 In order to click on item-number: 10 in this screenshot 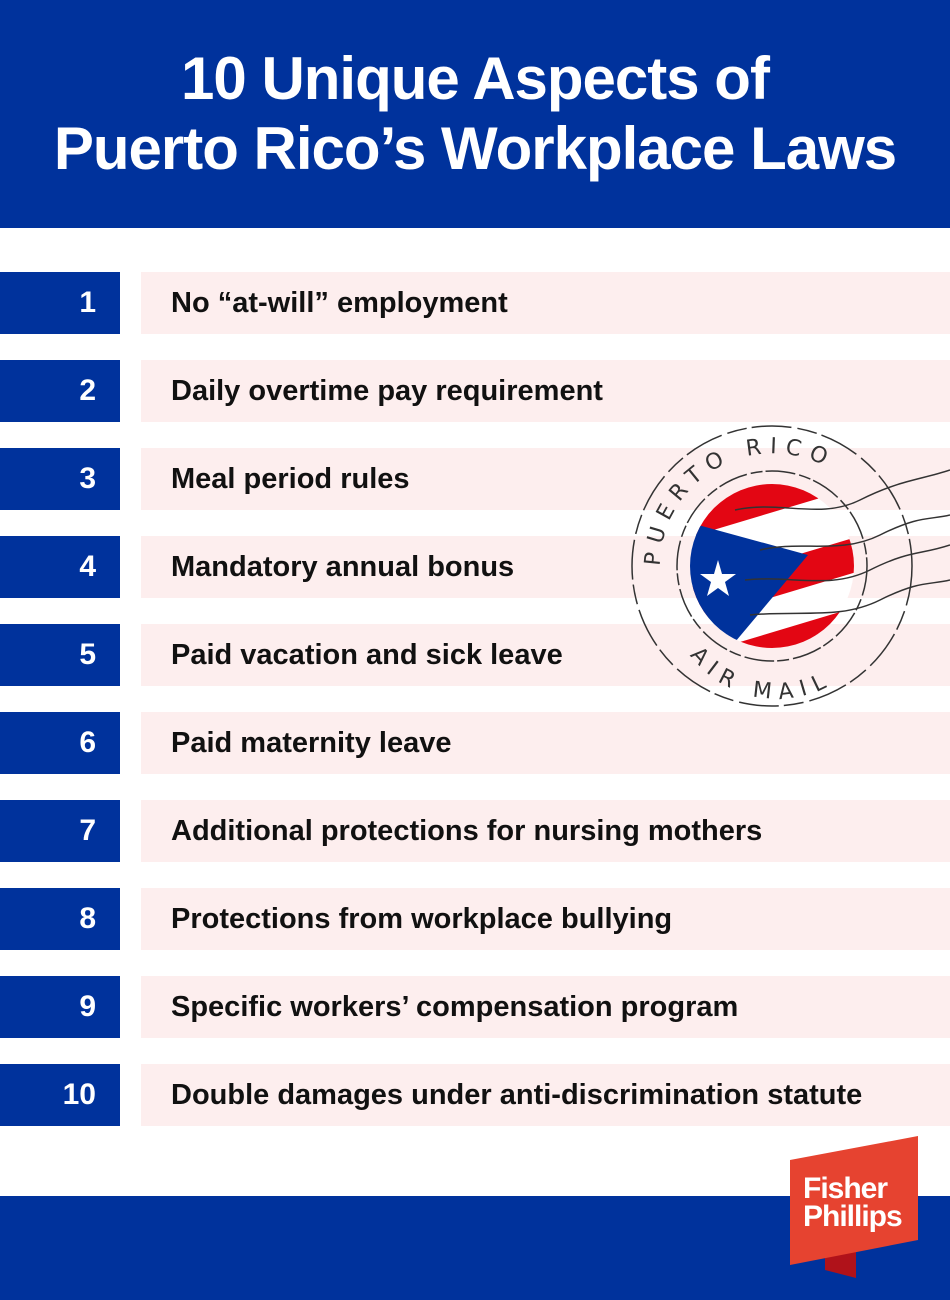, I will do `click(60, 1095)`.